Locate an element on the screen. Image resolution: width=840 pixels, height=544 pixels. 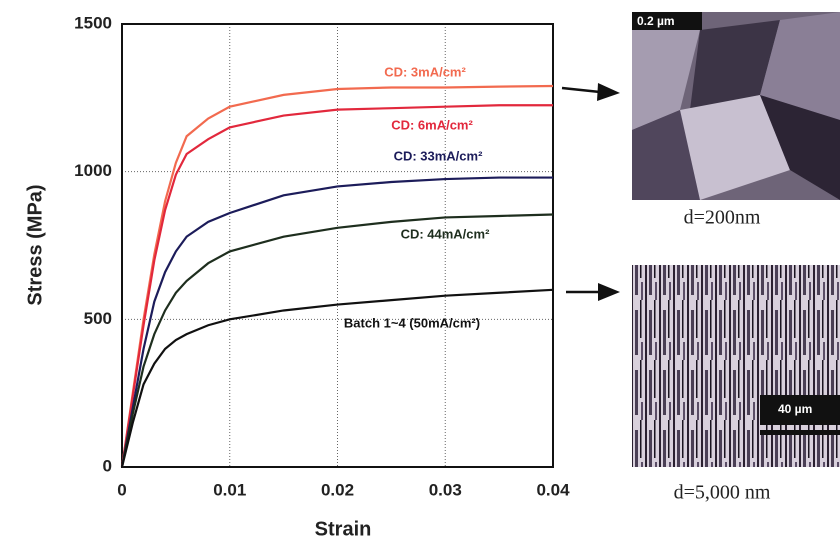
x-tick-label: 0 is located at coordinates (121, 489).